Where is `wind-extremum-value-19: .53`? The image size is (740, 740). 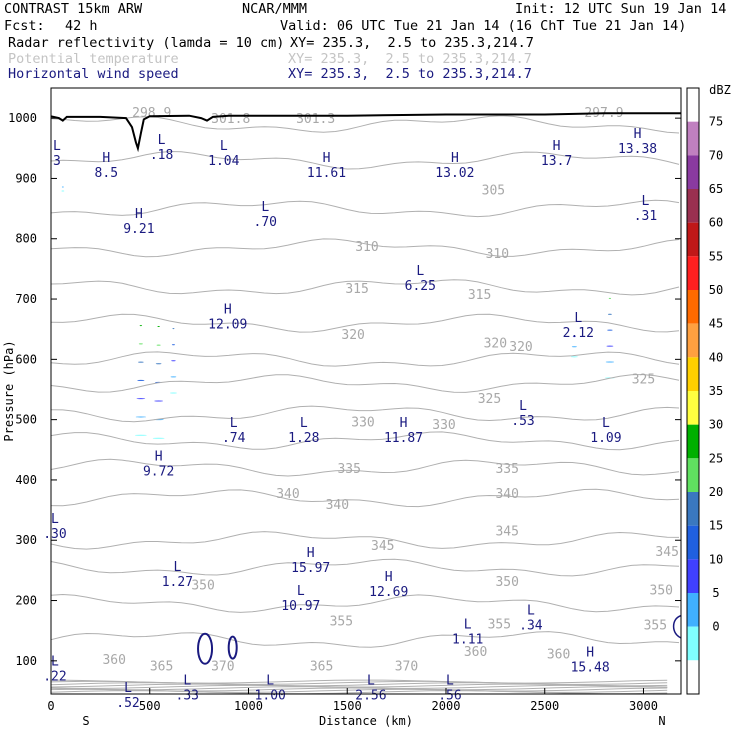 wind-extremum-value-19: .53 is located at coordinates (522, 421).